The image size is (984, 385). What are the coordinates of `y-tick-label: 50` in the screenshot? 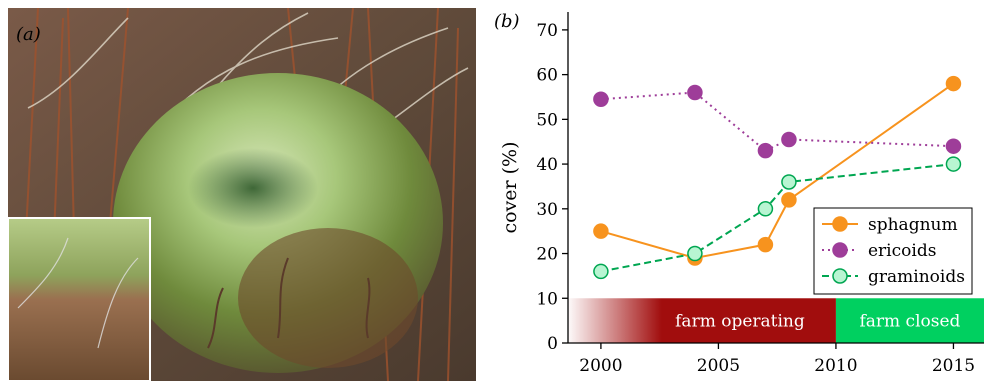 It's located at (547, 120).